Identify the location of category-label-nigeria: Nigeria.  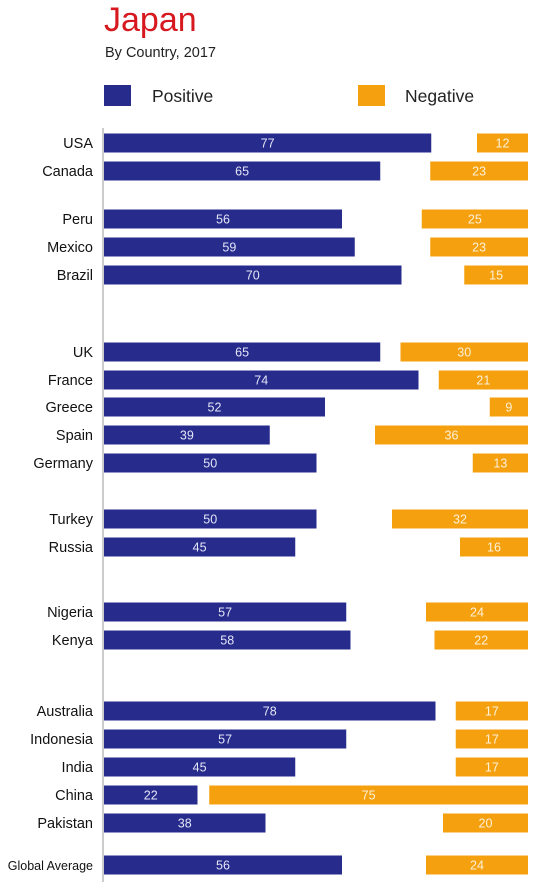
(70, 613).